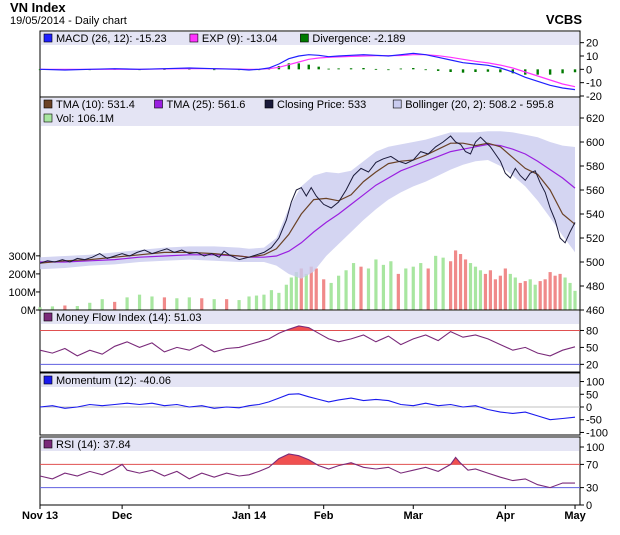 This screenshot has width=620, height=535. Describe the element at coordinates (111, 39) in the screenshot. I see `legend-label-macd: MACD (26, 12): -15.23` at that location.